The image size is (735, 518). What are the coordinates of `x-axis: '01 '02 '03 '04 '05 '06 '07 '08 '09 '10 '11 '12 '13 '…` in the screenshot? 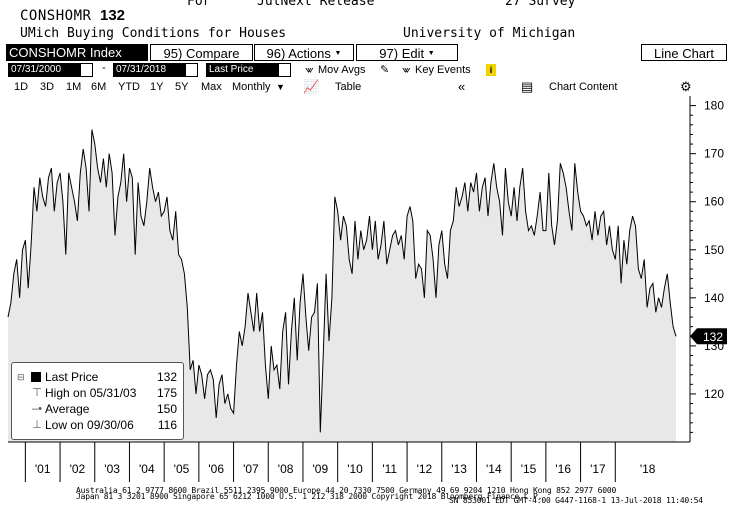 It's located at (349, 461).